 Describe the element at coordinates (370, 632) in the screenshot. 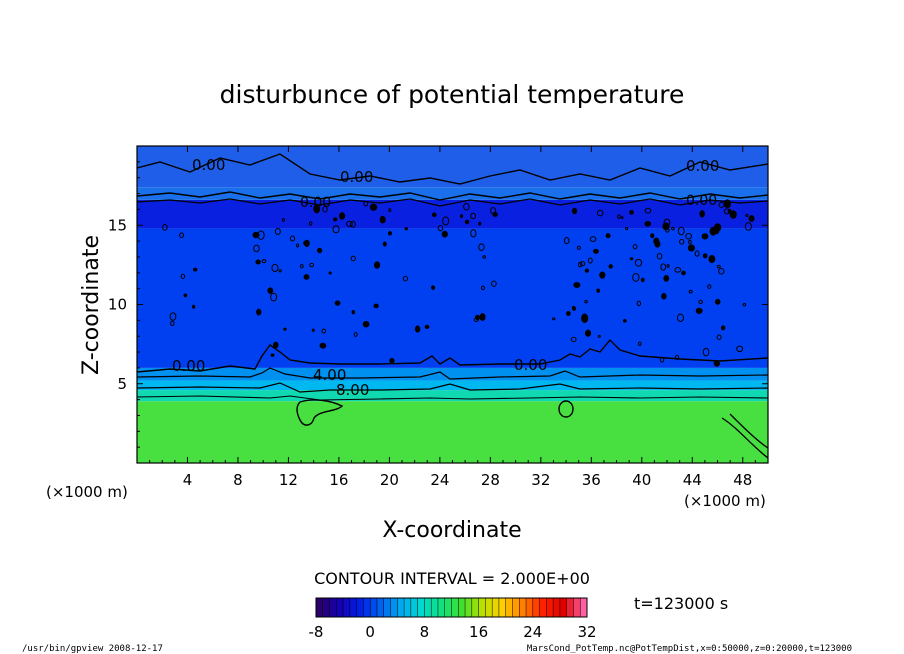

I see `colorbar-tick-label: 0` at that location.